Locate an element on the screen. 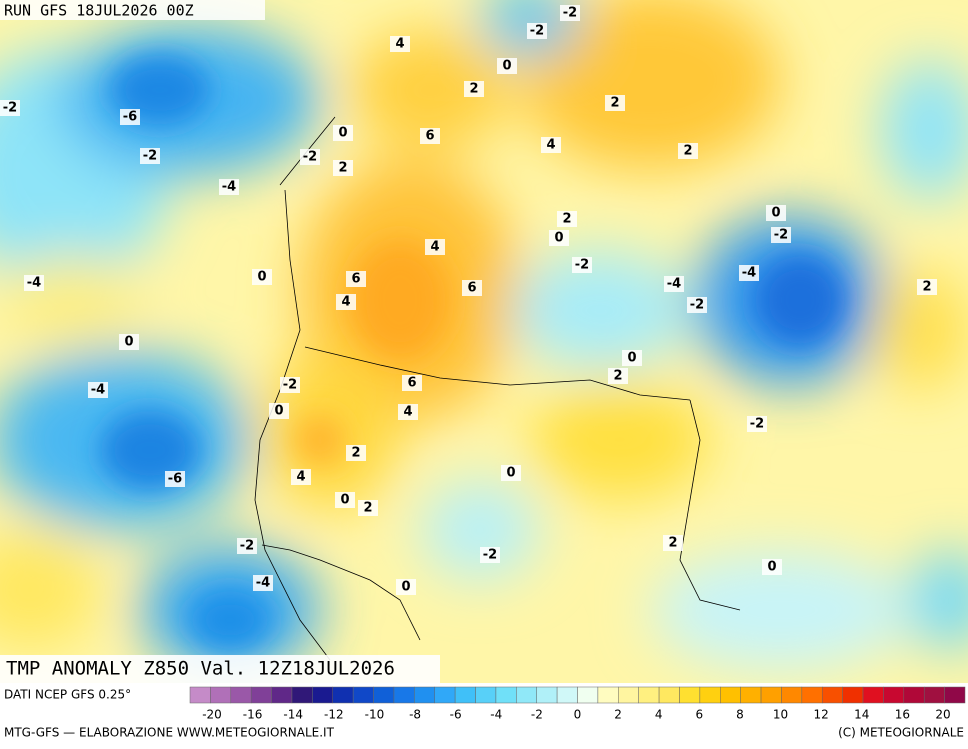 This screenshot has height=749, width=968. copyright: (C) METEOGIORNALE is located at coordinates (901, 733).